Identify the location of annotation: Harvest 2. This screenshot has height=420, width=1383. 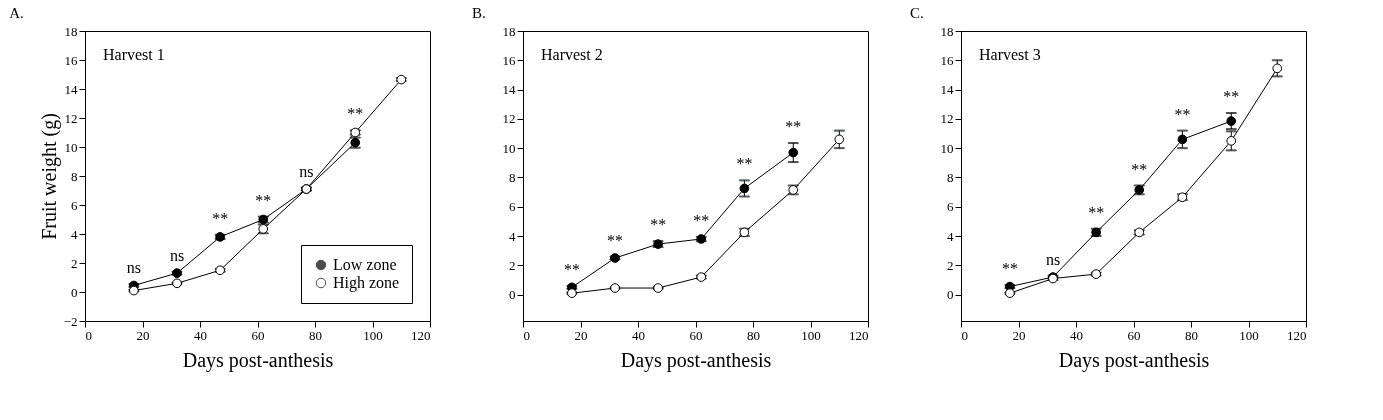
(572, 54).